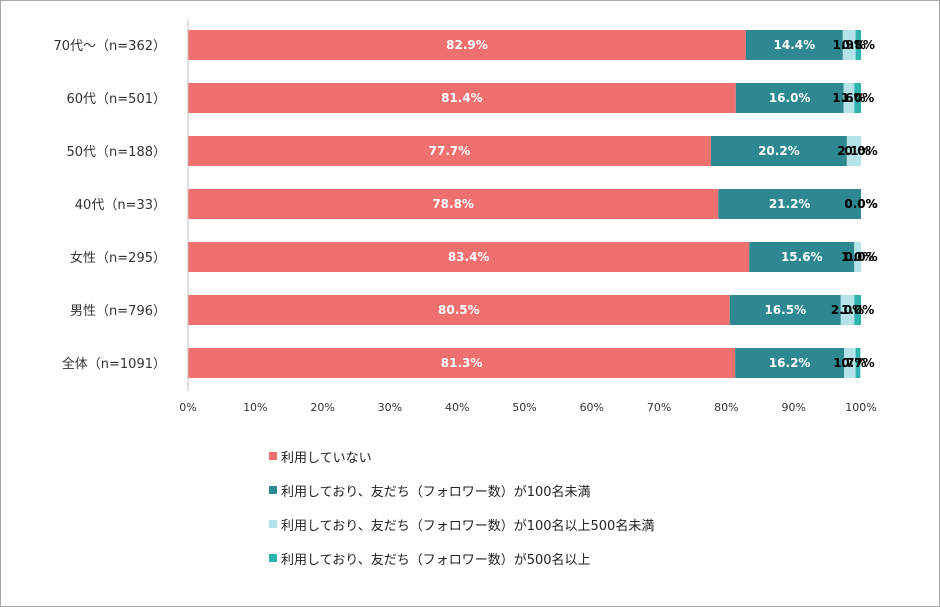 The width and height of the screenshot is (940, 607). What do you see at coordinates (326, 458) in the screenshot?
I see `legend-label: 利用していない` at bounding box center [326, 458].